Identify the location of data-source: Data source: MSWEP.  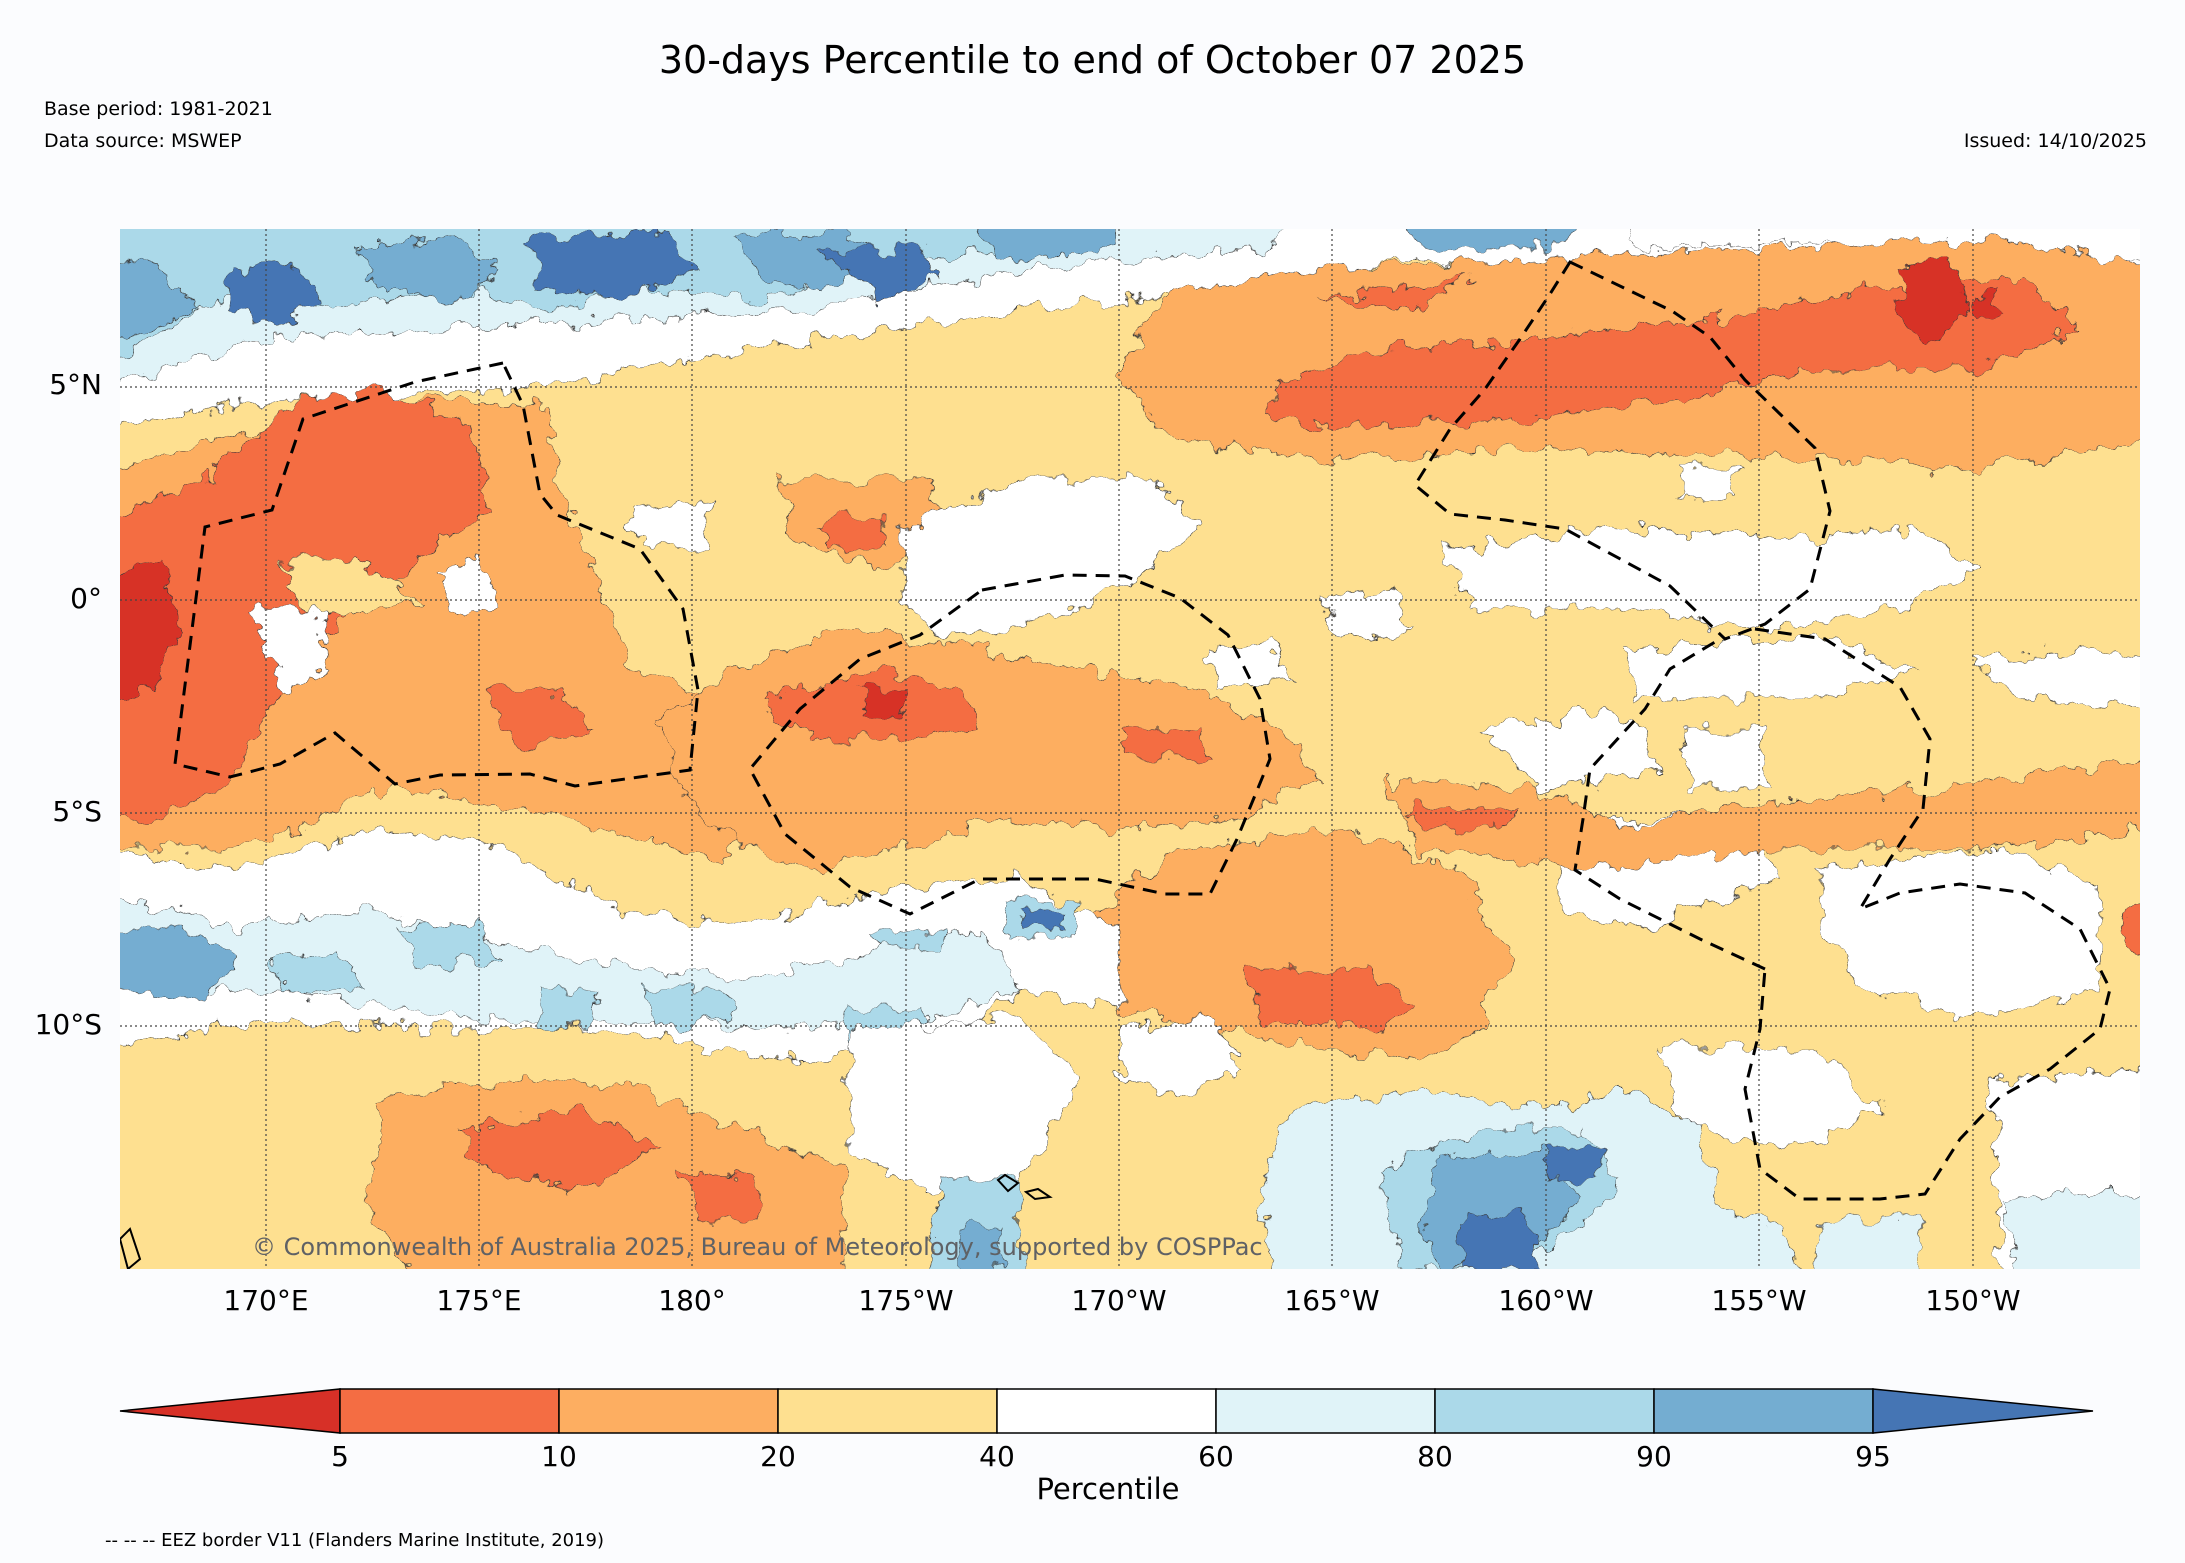
(143, 141).